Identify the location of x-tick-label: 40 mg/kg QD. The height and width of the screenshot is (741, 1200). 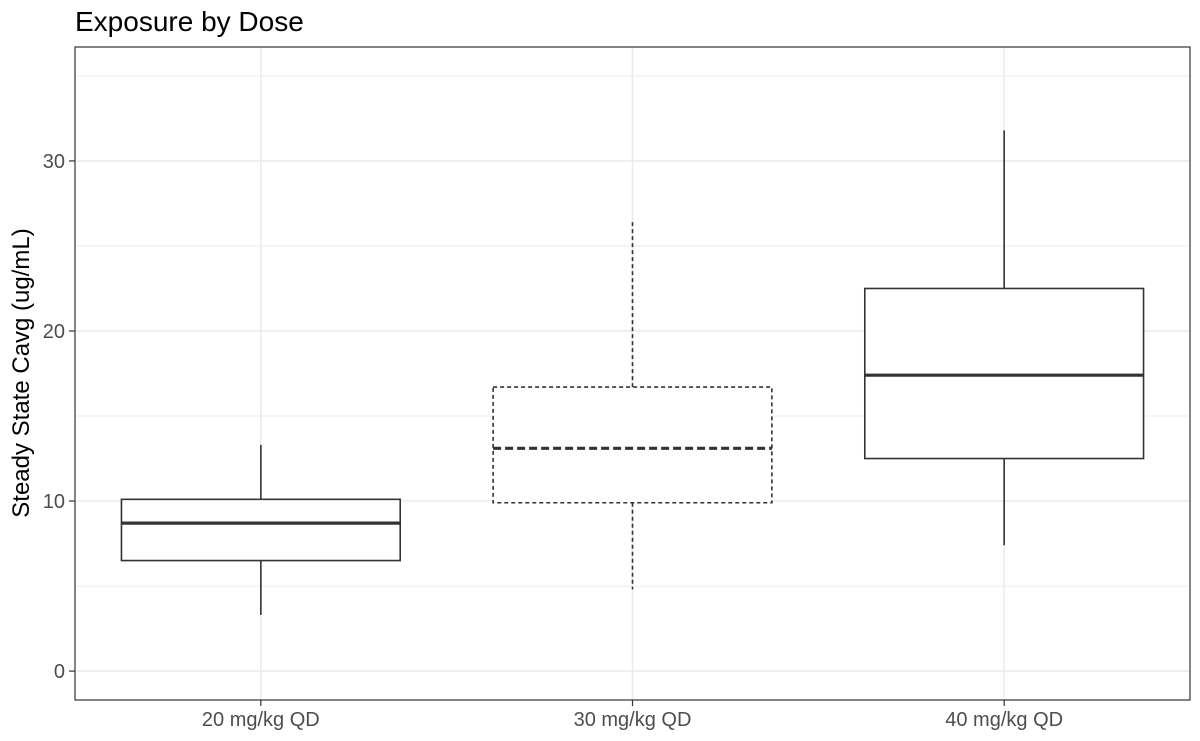
(1004, 720).